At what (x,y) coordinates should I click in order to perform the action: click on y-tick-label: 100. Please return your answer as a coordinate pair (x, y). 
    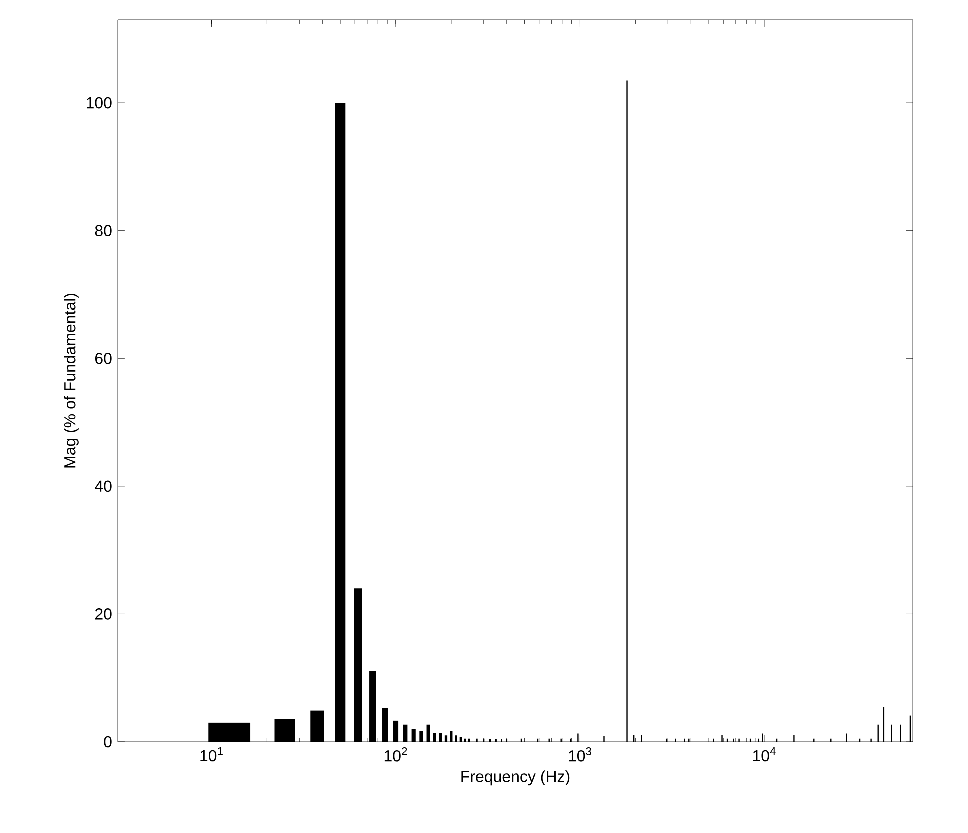
    Looking at the image, I should click on (99, 103).